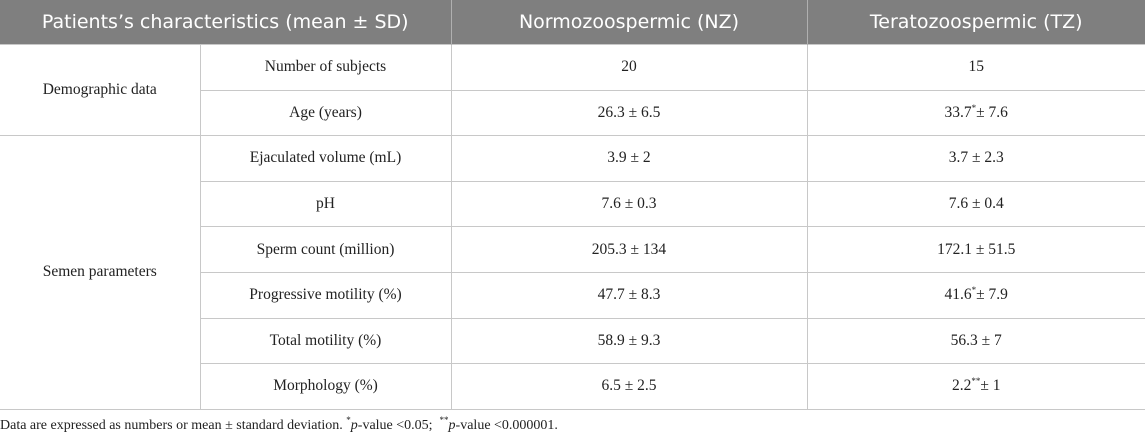 The height and width of the screenshot is (438, 1145). Describe the element at coordinates (325, 67) in the screenshot. I see `row-label: Number of subjects` at that location.